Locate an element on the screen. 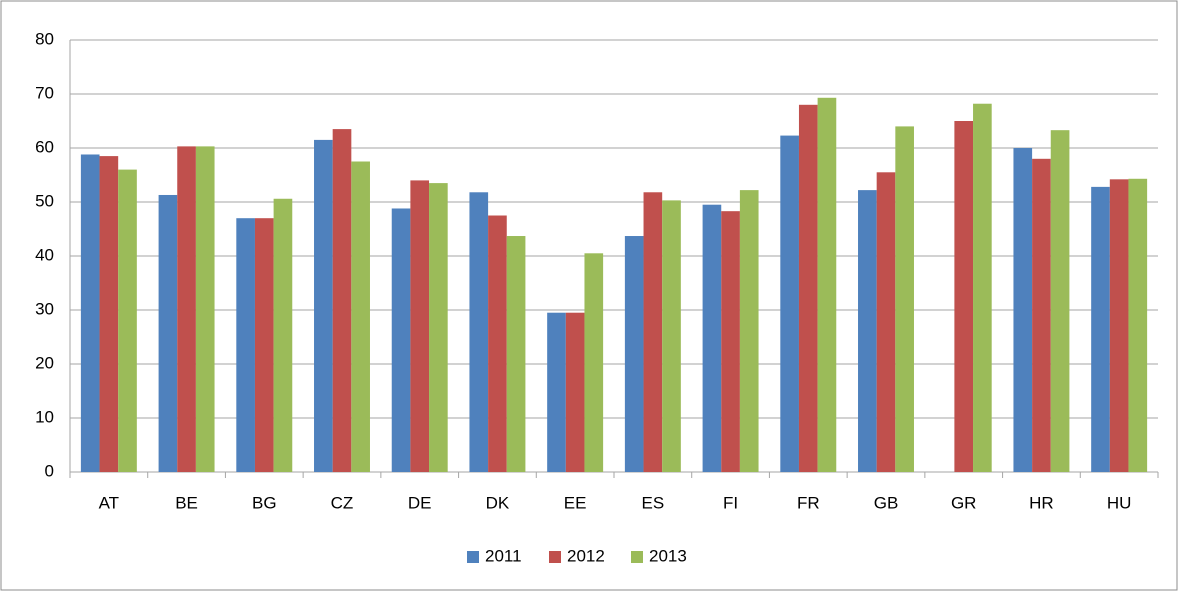 Image resolution: width=1180 pixels, height=597 pixels. y-tick-label: 20 is located at coordinates (44, 362).